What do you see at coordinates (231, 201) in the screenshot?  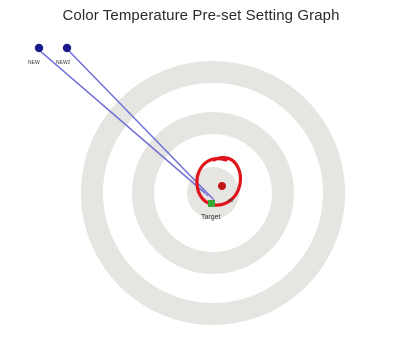 I see `center-marker-label: ctr` at bounding box center [231, 201].